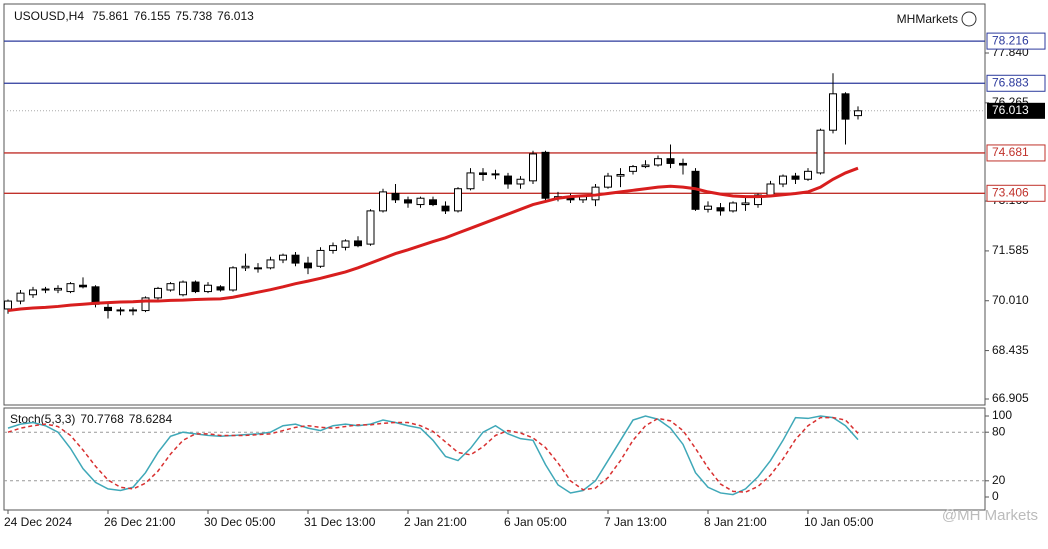 The width and height of the screenshot is (1048, 549). I want to click on level-label: 74.681, so click(1010, 152).